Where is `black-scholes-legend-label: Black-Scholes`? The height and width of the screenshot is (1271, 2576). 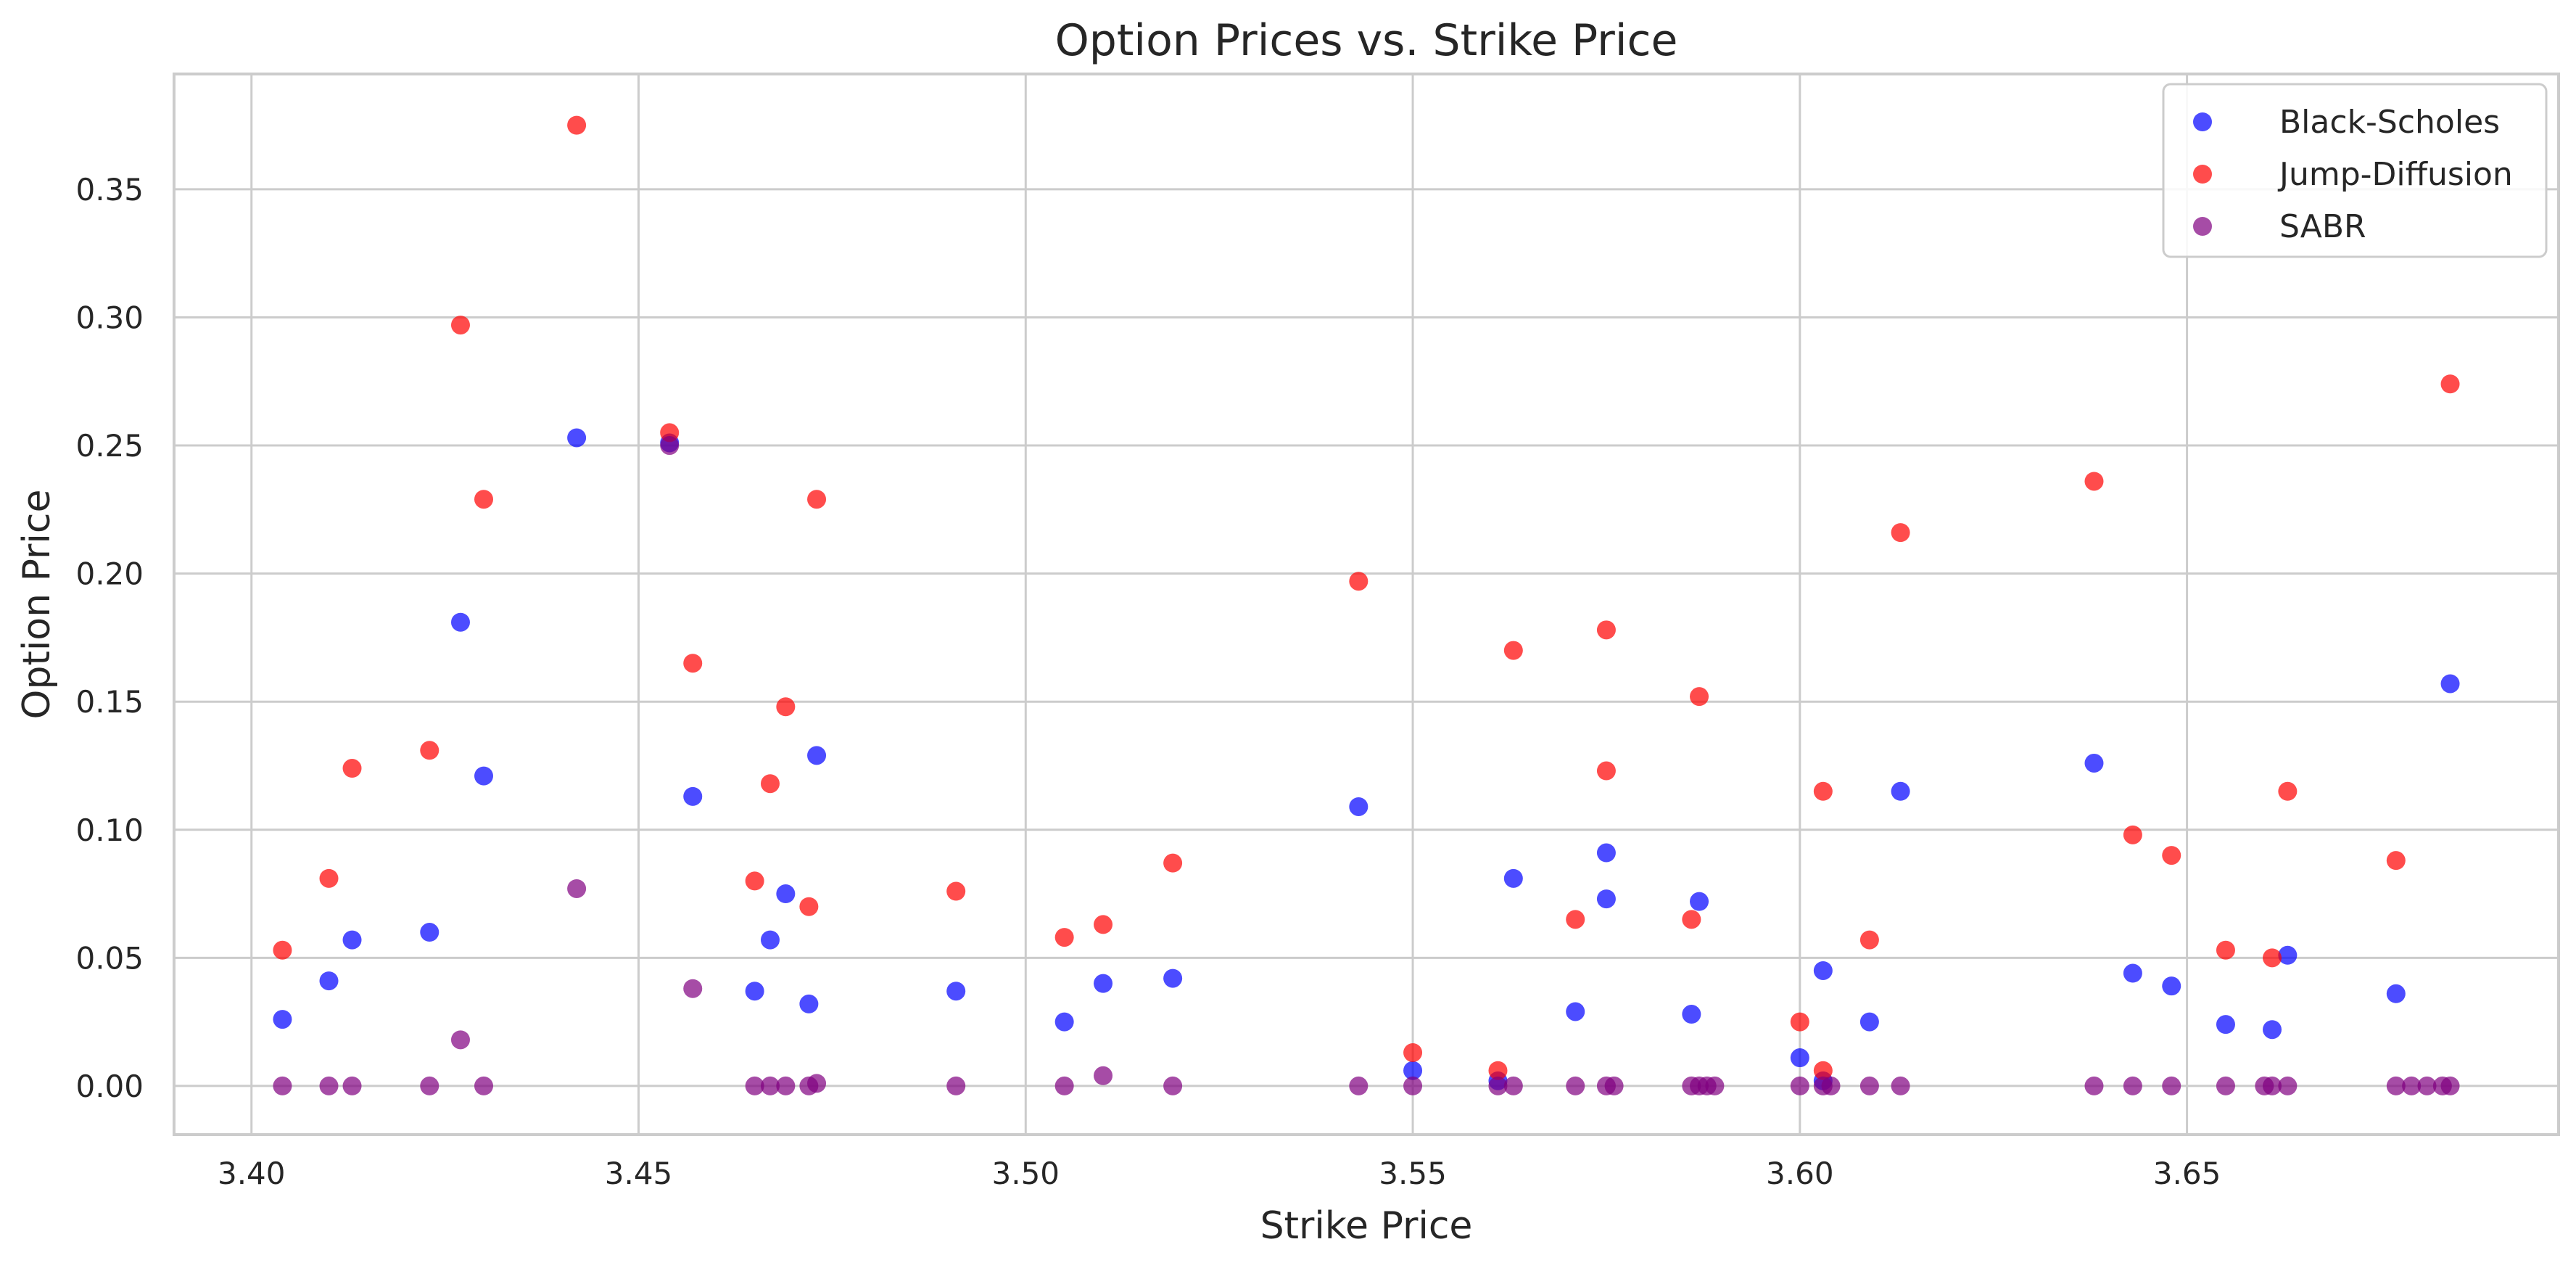 black-scholes-legend-label: Black-Scholes is located at coordinates (2389, 122).